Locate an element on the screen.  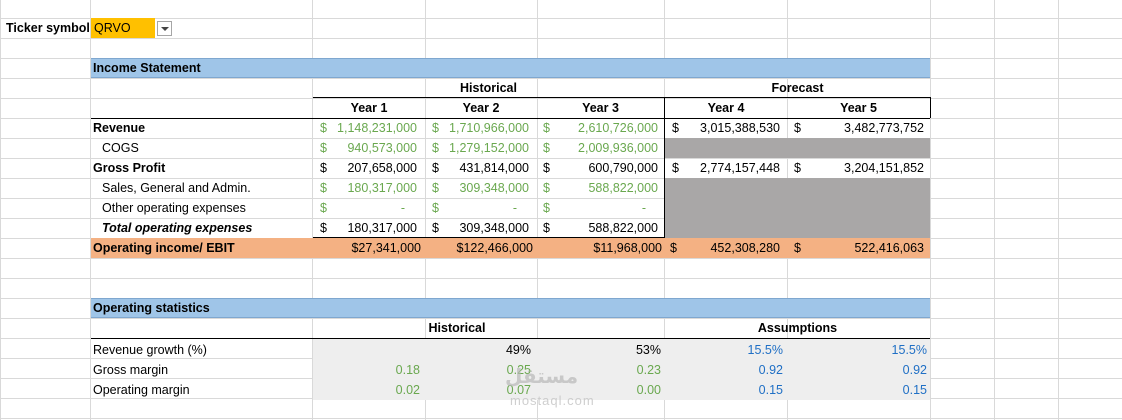
ebit-y1: $27,341,000 is located at coordinates (386, 248).